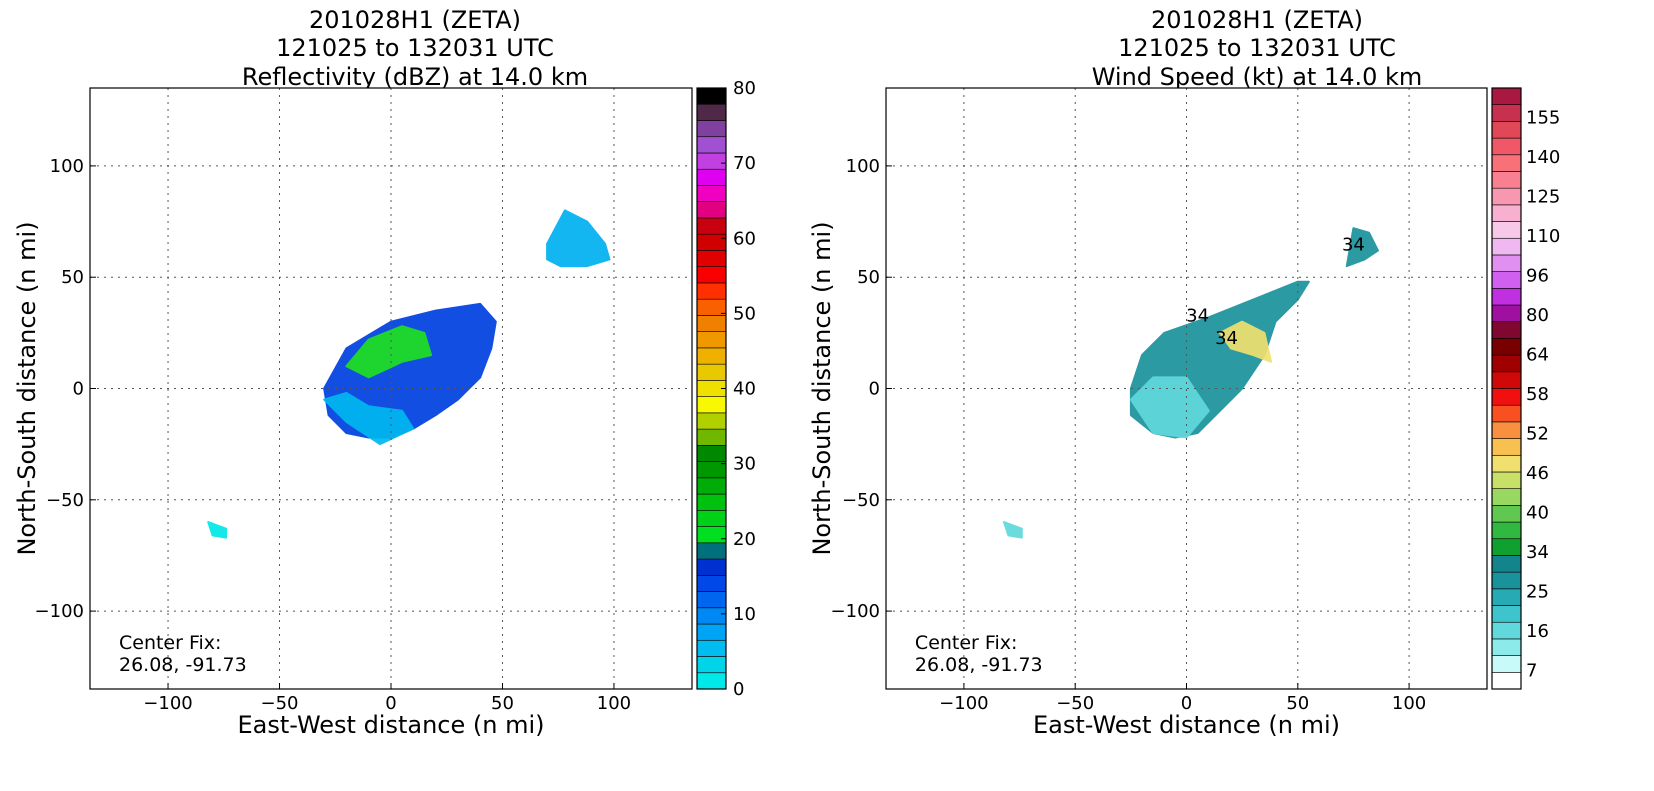 This screenshot has width=1654, height=791. What do you see at coordinates (1537, 473) in the screenshot?
I see `colorbar-tick-label: 46` at bounding box center [1537, 473].